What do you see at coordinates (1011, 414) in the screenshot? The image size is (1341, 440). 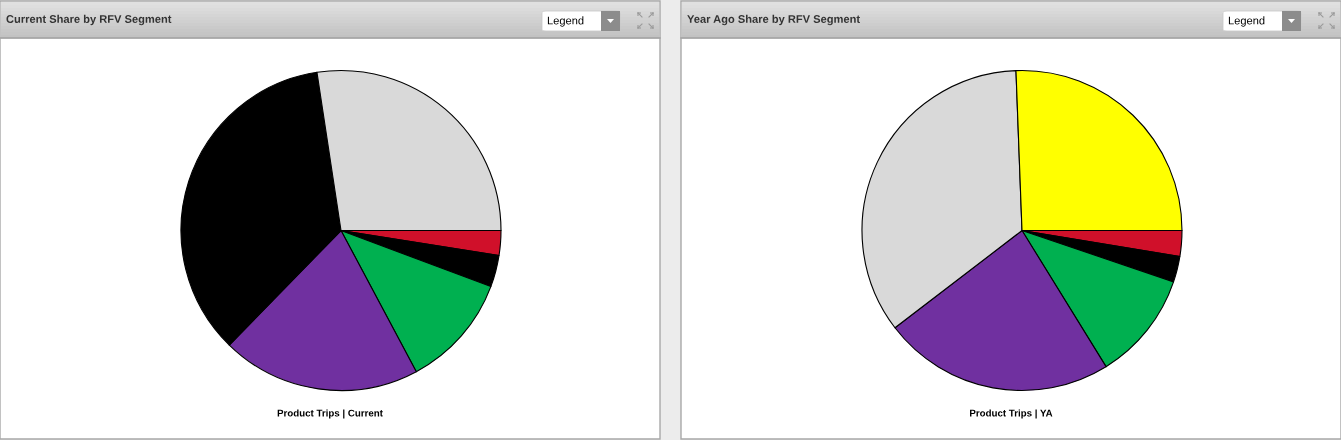 I see `text: Product Trips | YA` at bounding box center [1011, 414].